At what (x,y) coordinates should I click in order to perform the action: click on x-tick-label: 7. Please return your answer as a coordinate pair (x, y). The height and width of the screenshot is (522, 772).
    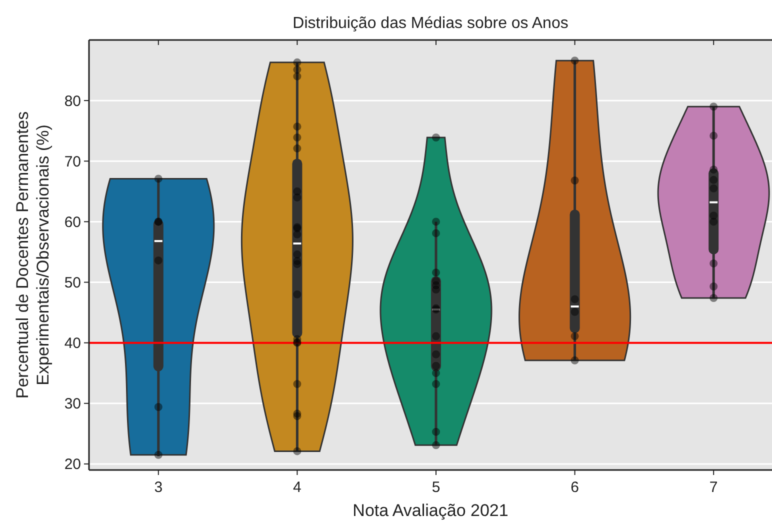
    Looking at the image, I should click on (713, 487).